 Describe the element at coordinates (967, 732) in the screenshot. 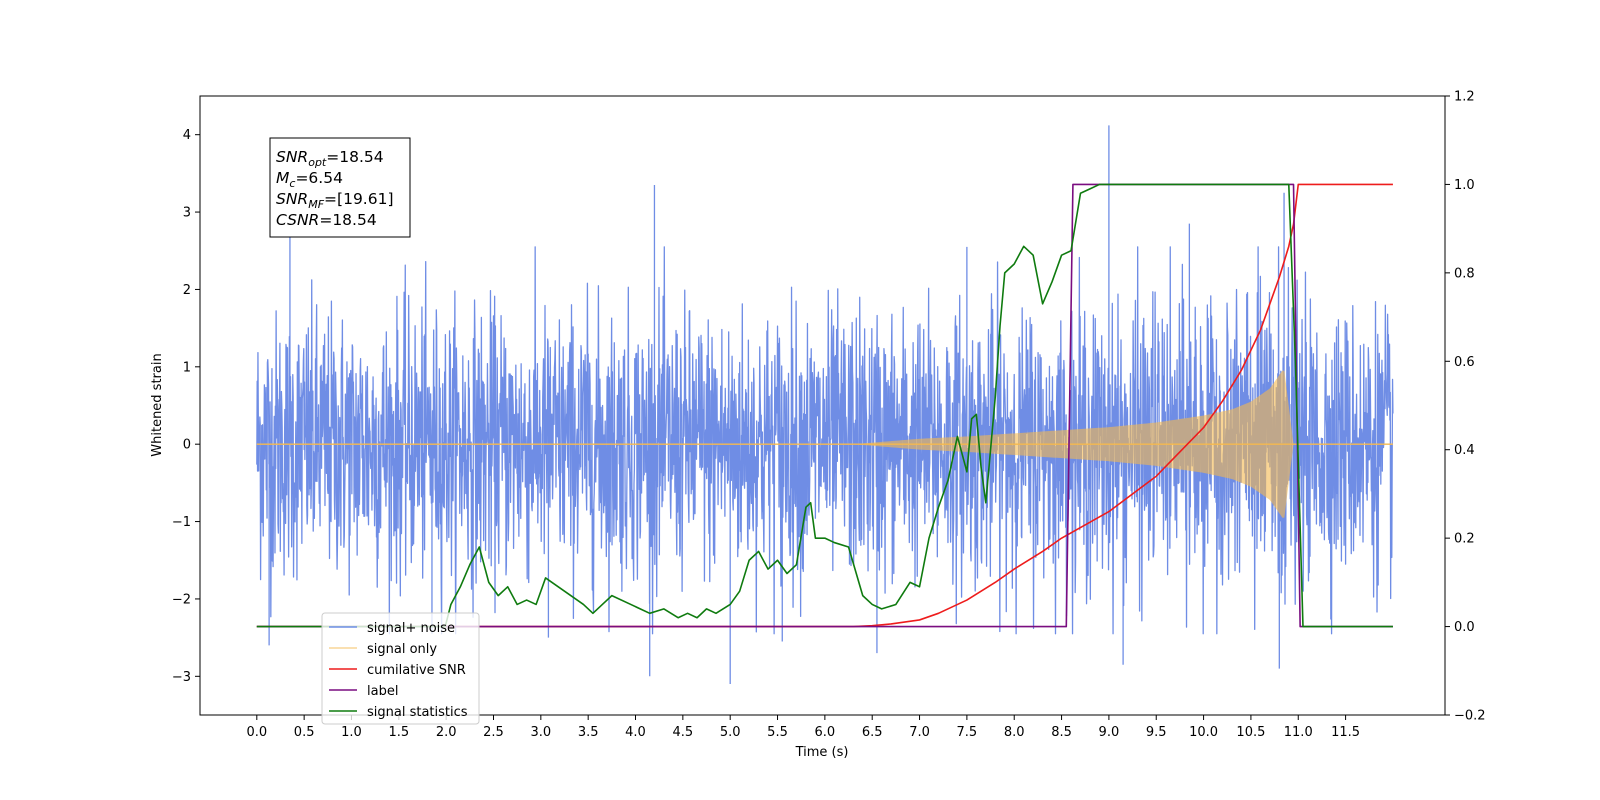

I see `x-tick-label: 7.5` at that location.